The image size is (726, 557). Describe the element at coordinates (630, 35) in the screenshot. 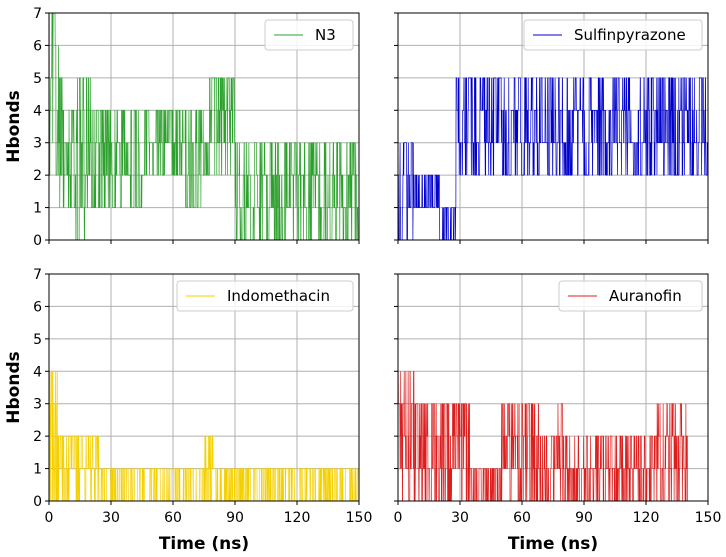

I see `legend-label: Sulfinpyrazone` at that location.